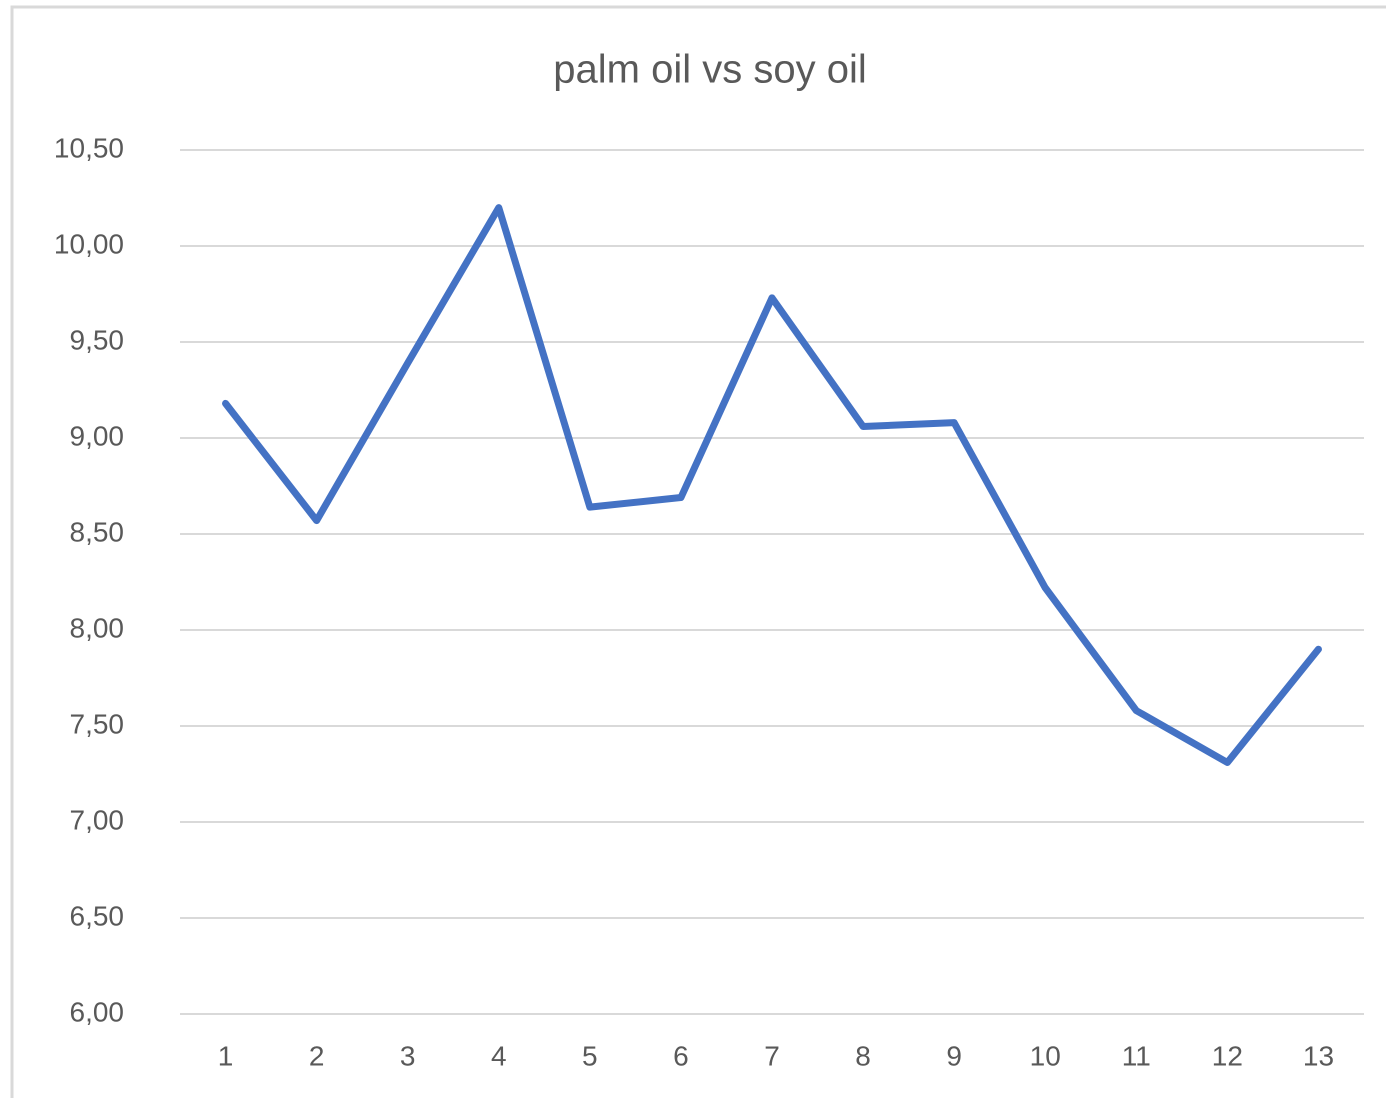 The height and width of the screenshot is (1103, 1386). I want to click on x-tick-label: 12, so click(1227, 1055).